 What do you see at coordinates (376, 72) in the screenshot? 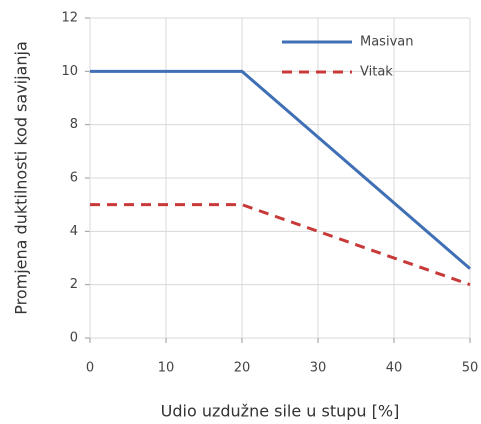
I see `legend-label: Vitak` at bounding box center [376, 72].